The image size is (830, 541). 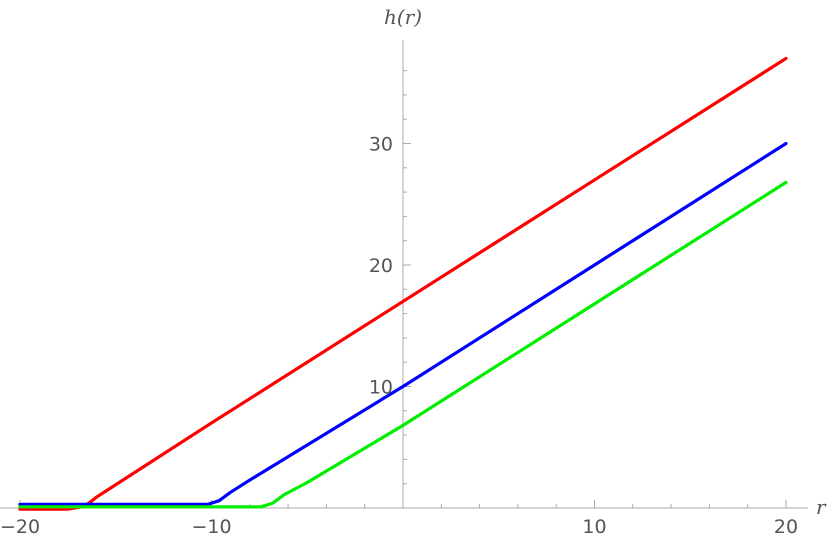 I want to click on y-tick-label: 10, so click(x=381, y=388).